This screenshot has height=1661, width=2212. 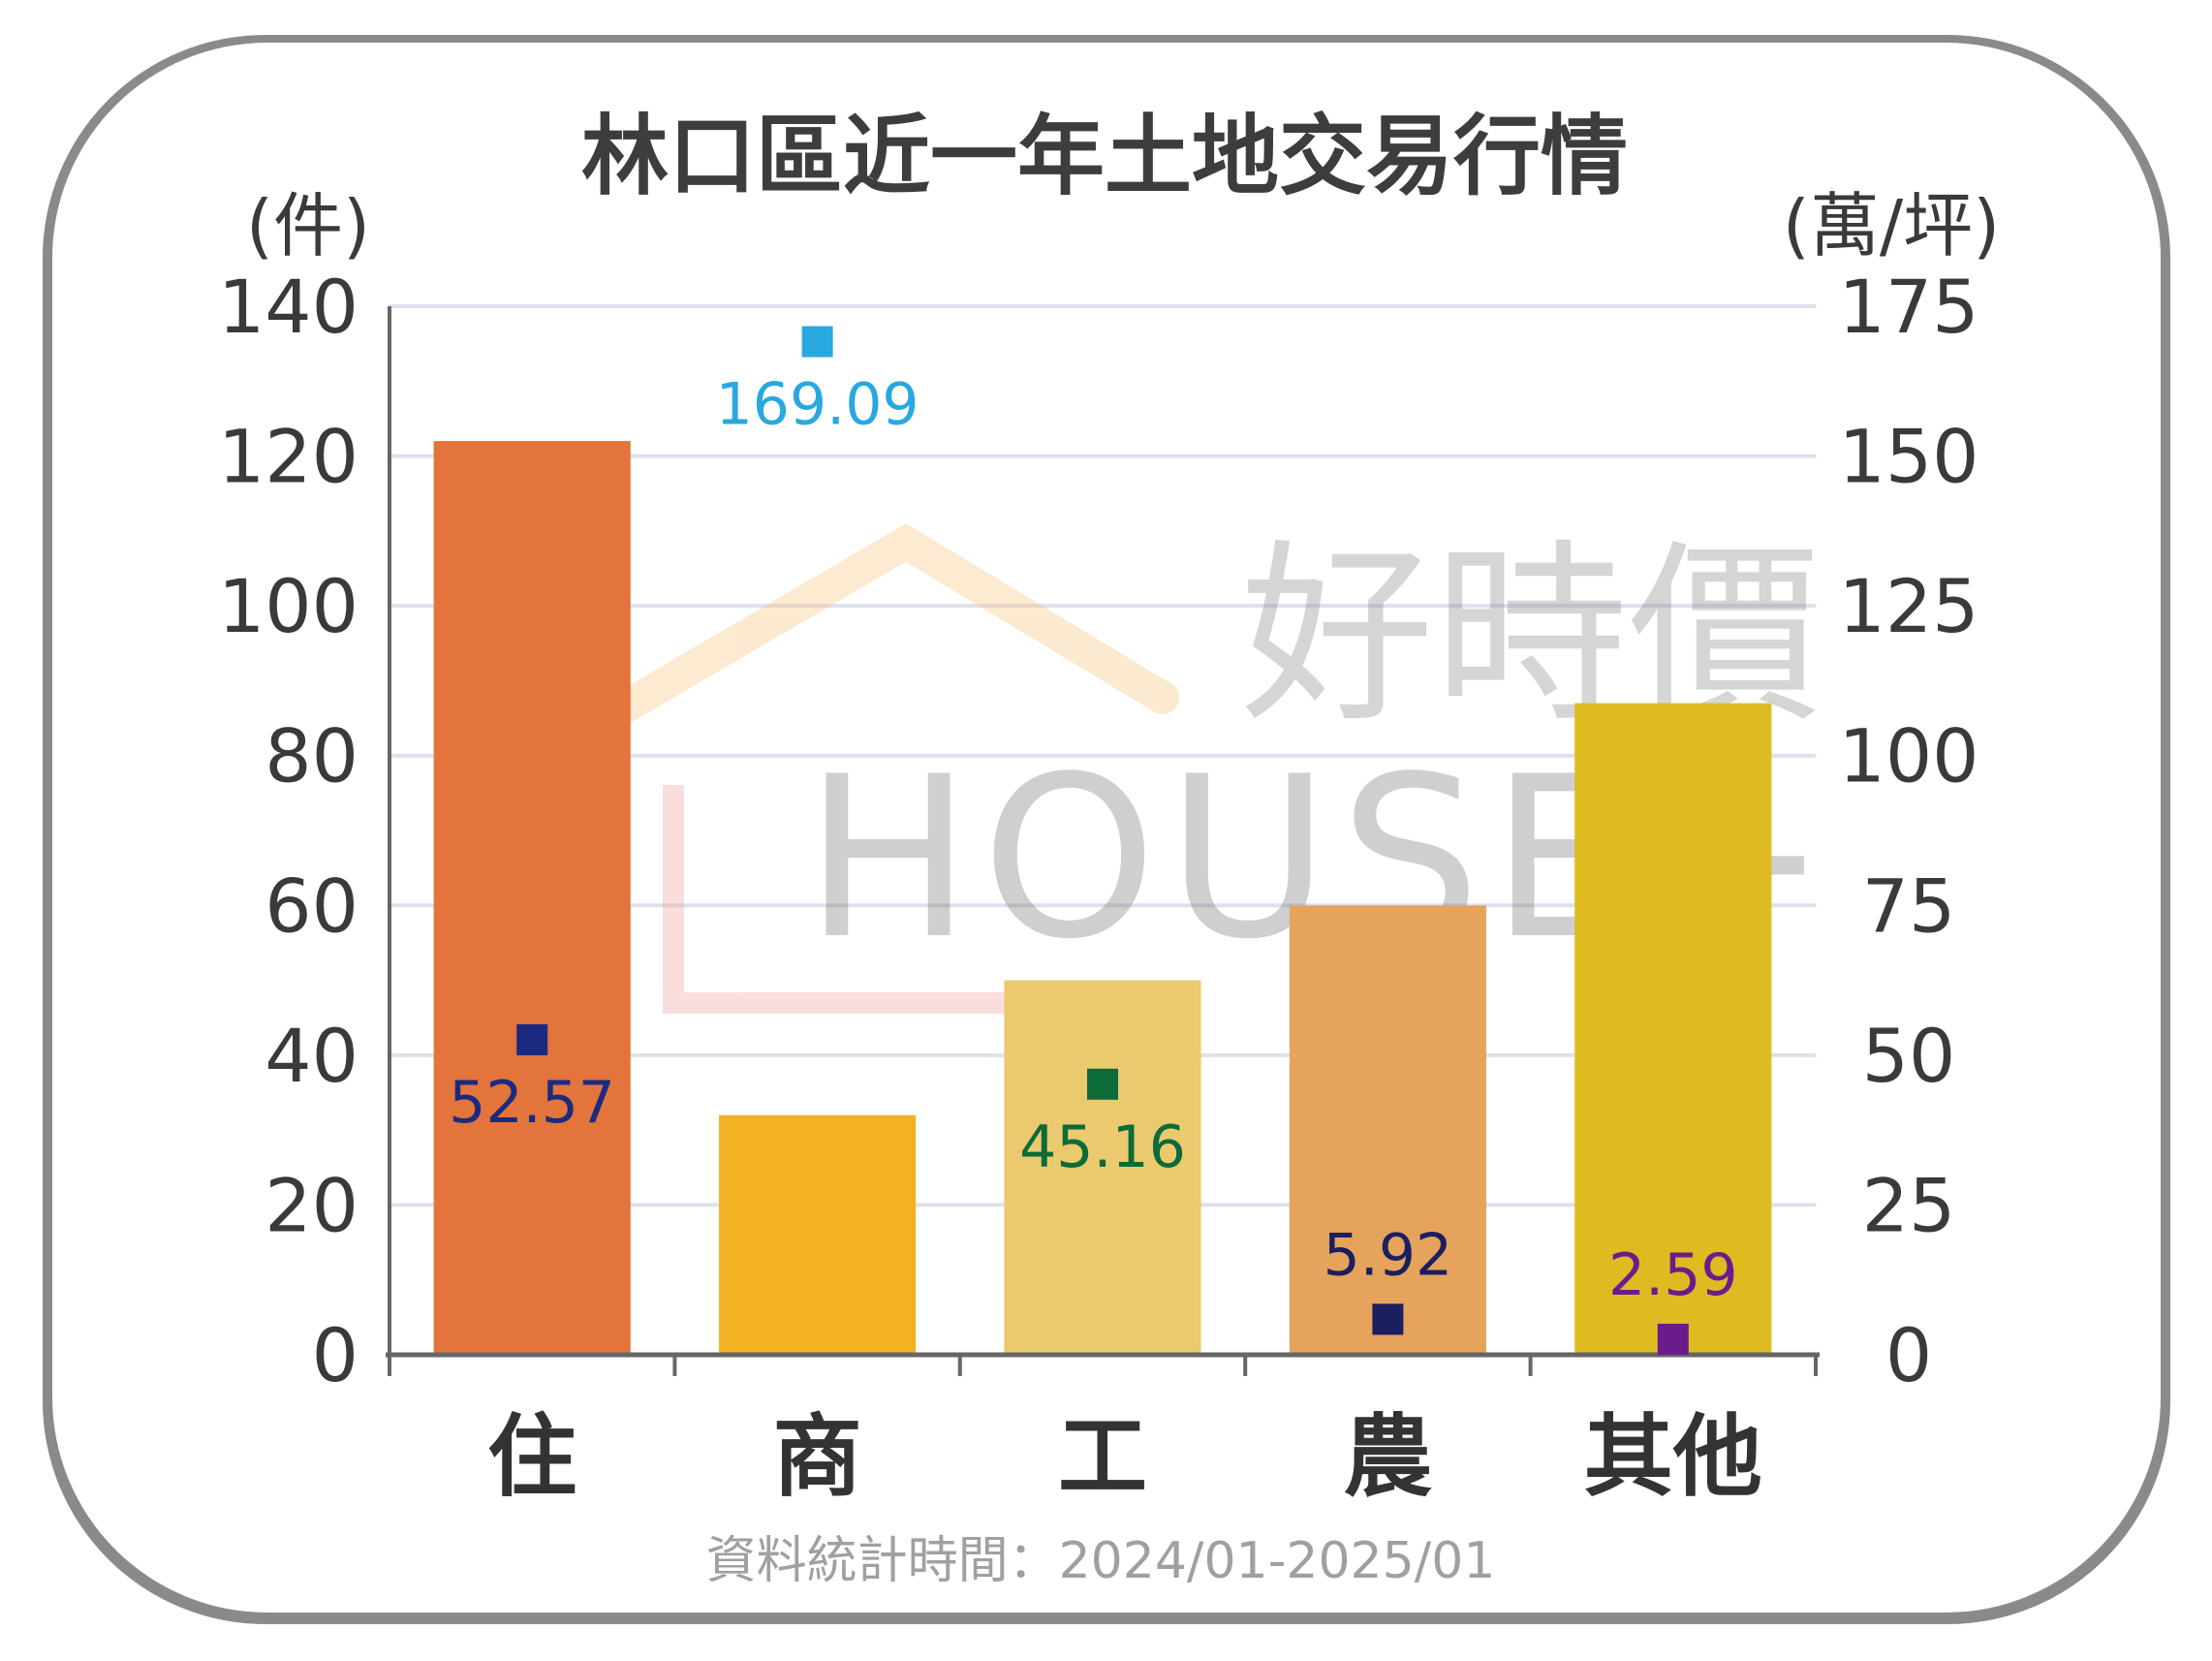 What do you see at coordinates (1673, 1275) in the screenshot?
I see `point-label: 2.59` at bounding box center [1673, 1275].